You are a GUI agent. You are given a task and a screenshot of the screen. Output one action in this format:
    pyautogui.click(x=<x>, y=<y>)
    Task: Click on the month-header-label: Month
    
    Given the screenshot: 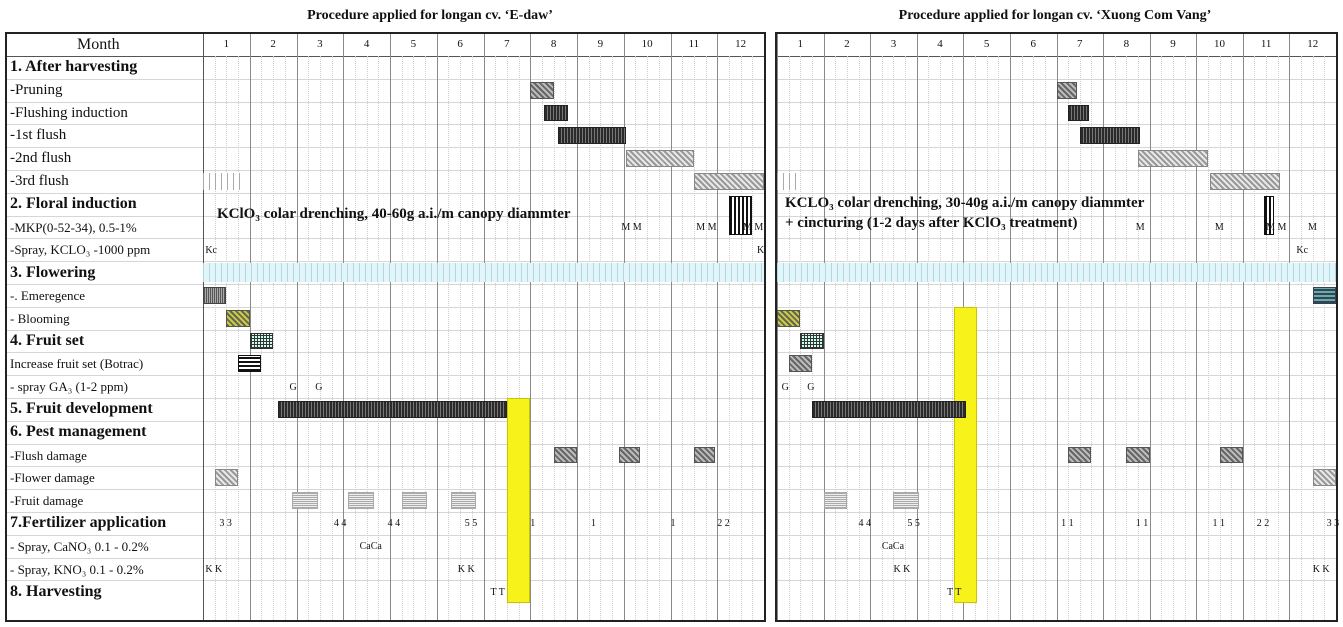 What is the action you would take?
    pyautogui.click(x=98, y=44)
    